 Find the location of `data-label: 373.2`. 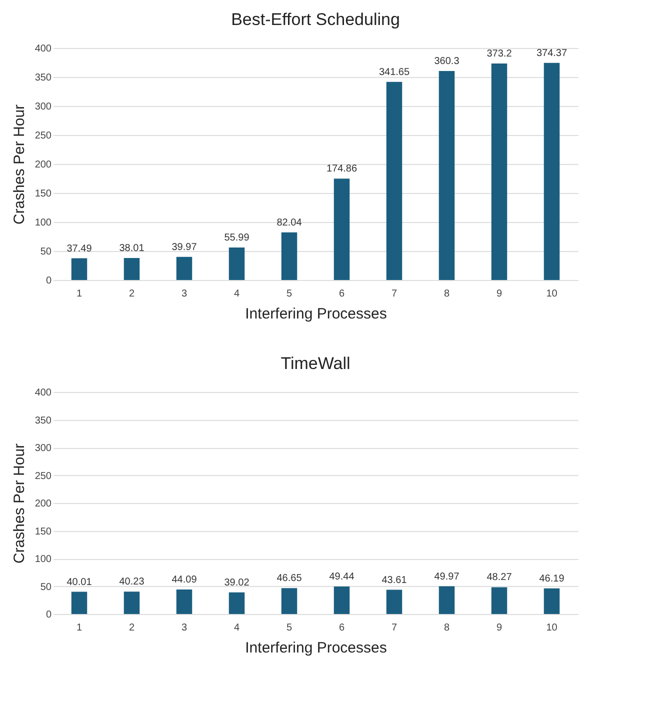

data-label: 373.2 is located at coordinates (499, 54).